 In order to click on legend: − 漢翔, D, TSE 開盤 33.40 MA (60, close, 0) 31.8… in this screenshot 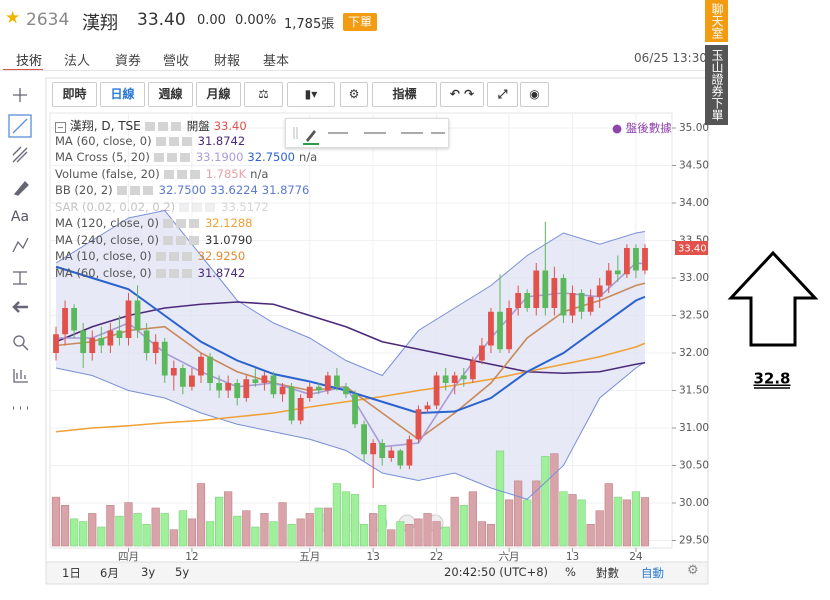, I will do `click(188, 199)`.